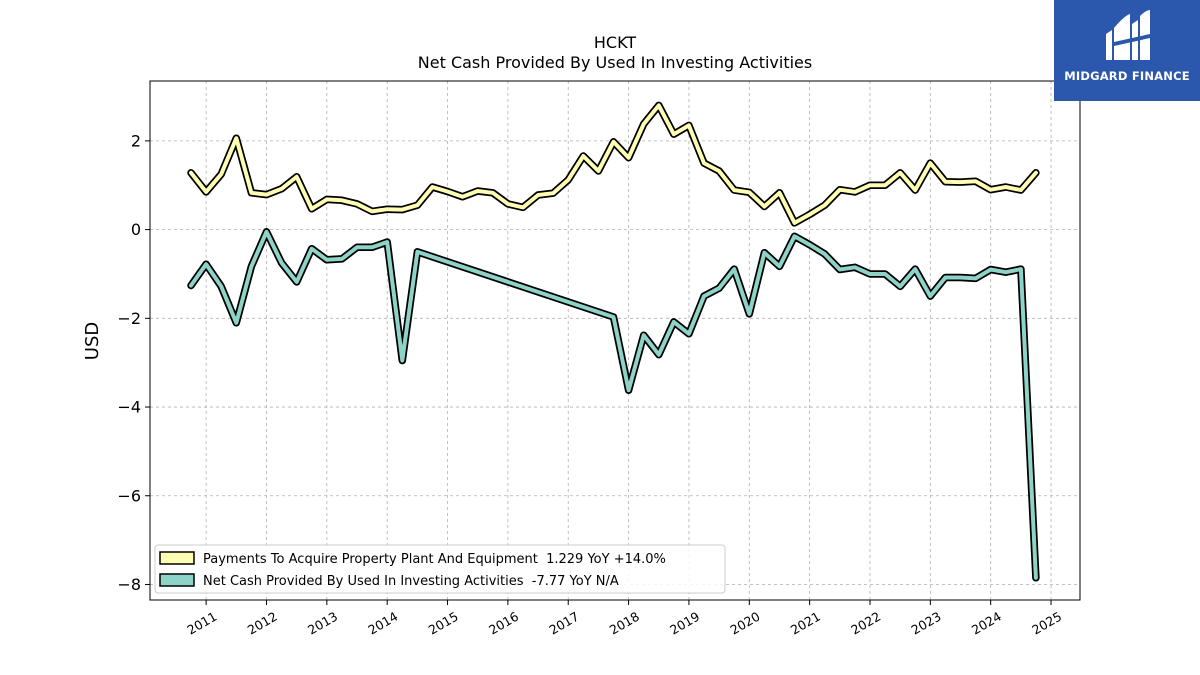  I want to click on legend-swatch-investing, so click(177, 580).